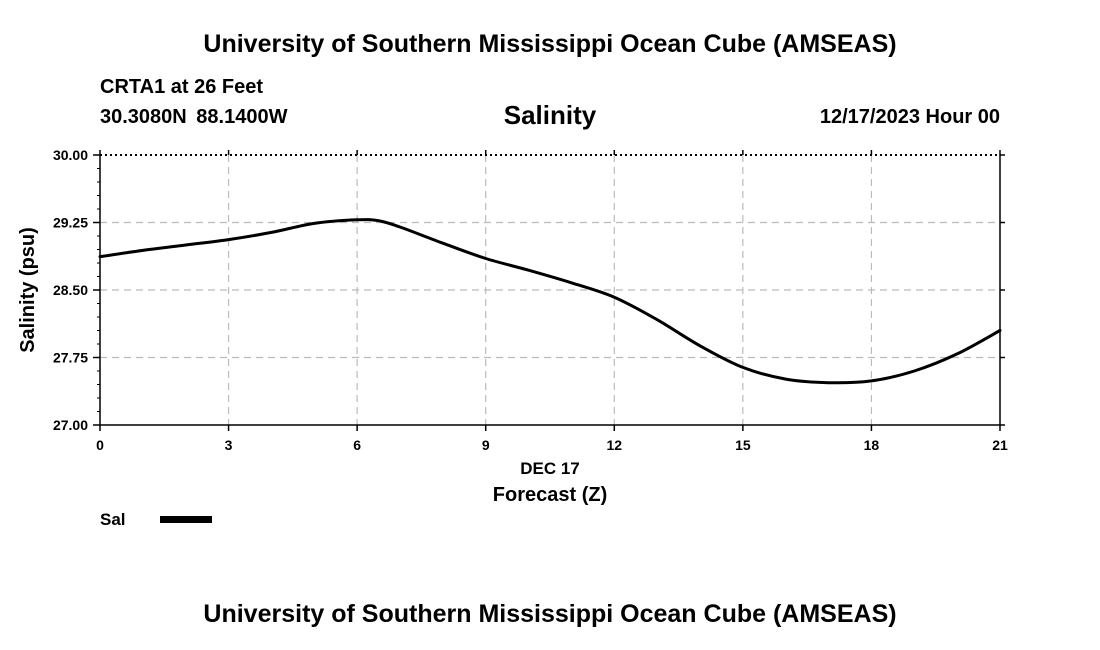  What do you see at coordinates (70, 425) in the screenshot?
I see `y-tick-label: 27.00` at bounding box center [70, 425].